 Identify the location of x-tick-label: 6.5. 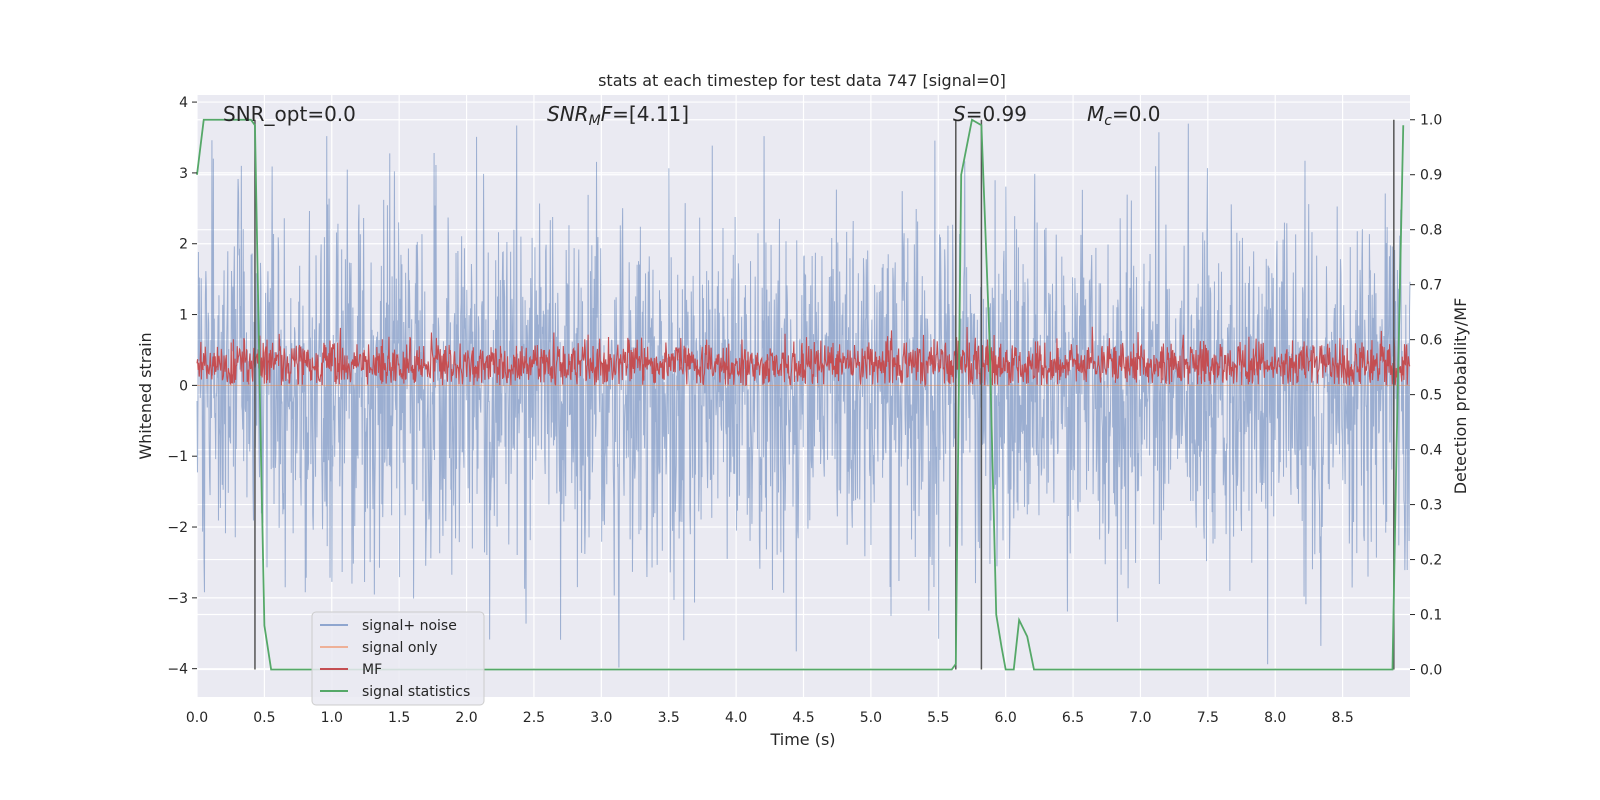
(1073, 718).